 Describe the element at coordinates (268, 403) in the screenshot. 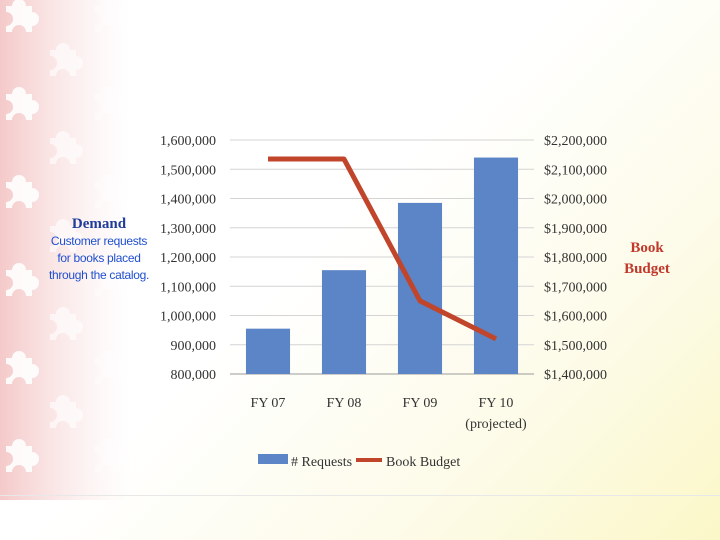

I see `category-label: FY 07` at that location.